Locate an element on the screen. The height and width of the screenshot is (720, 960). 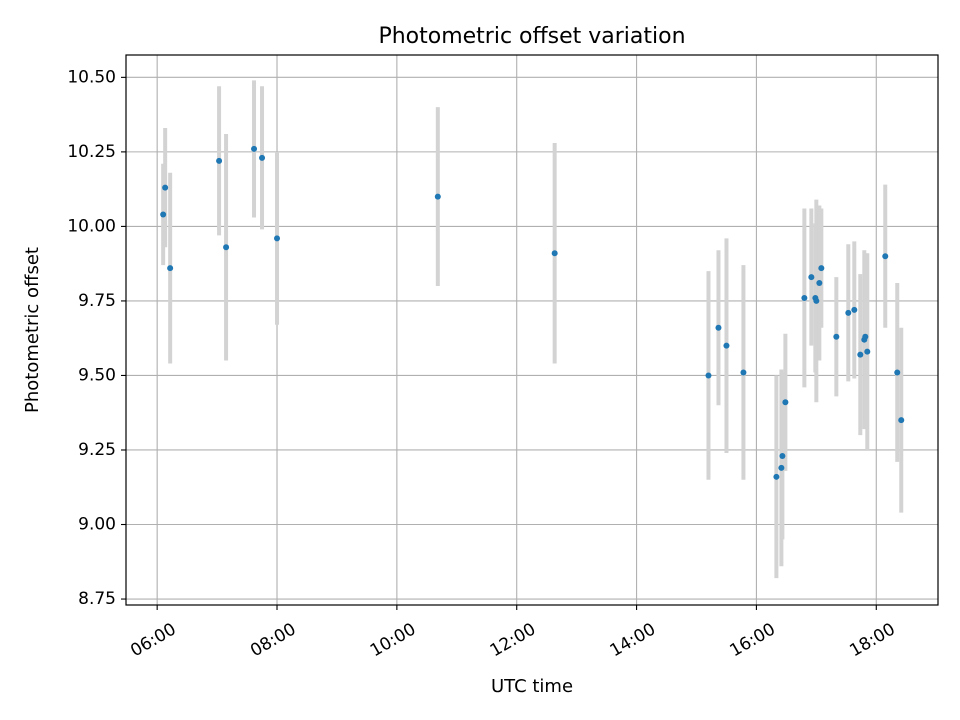
y-tick-label: 10.50 is located at coordinates (91, 77).